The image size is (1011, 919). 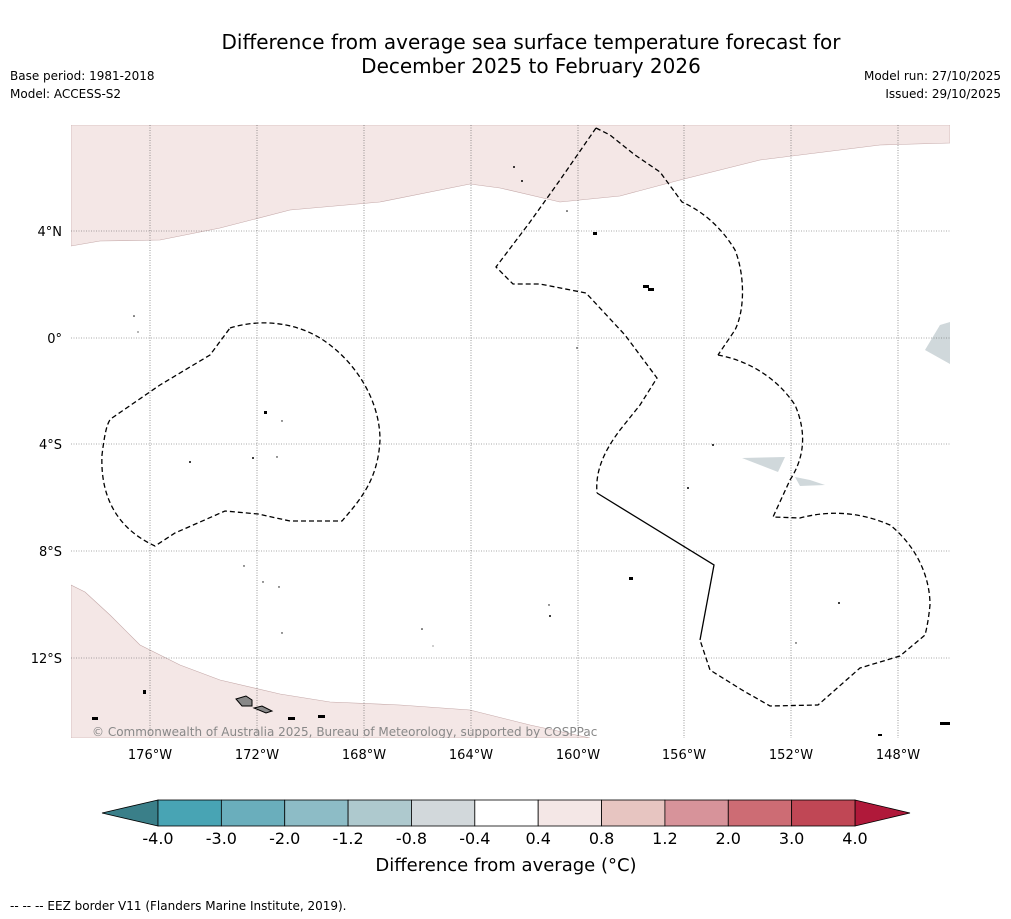 What do you see at coordinates (157, 838) in the screenshot?
I see `colorbar-tick-label: -4.0` at bounding box center [157, 838].